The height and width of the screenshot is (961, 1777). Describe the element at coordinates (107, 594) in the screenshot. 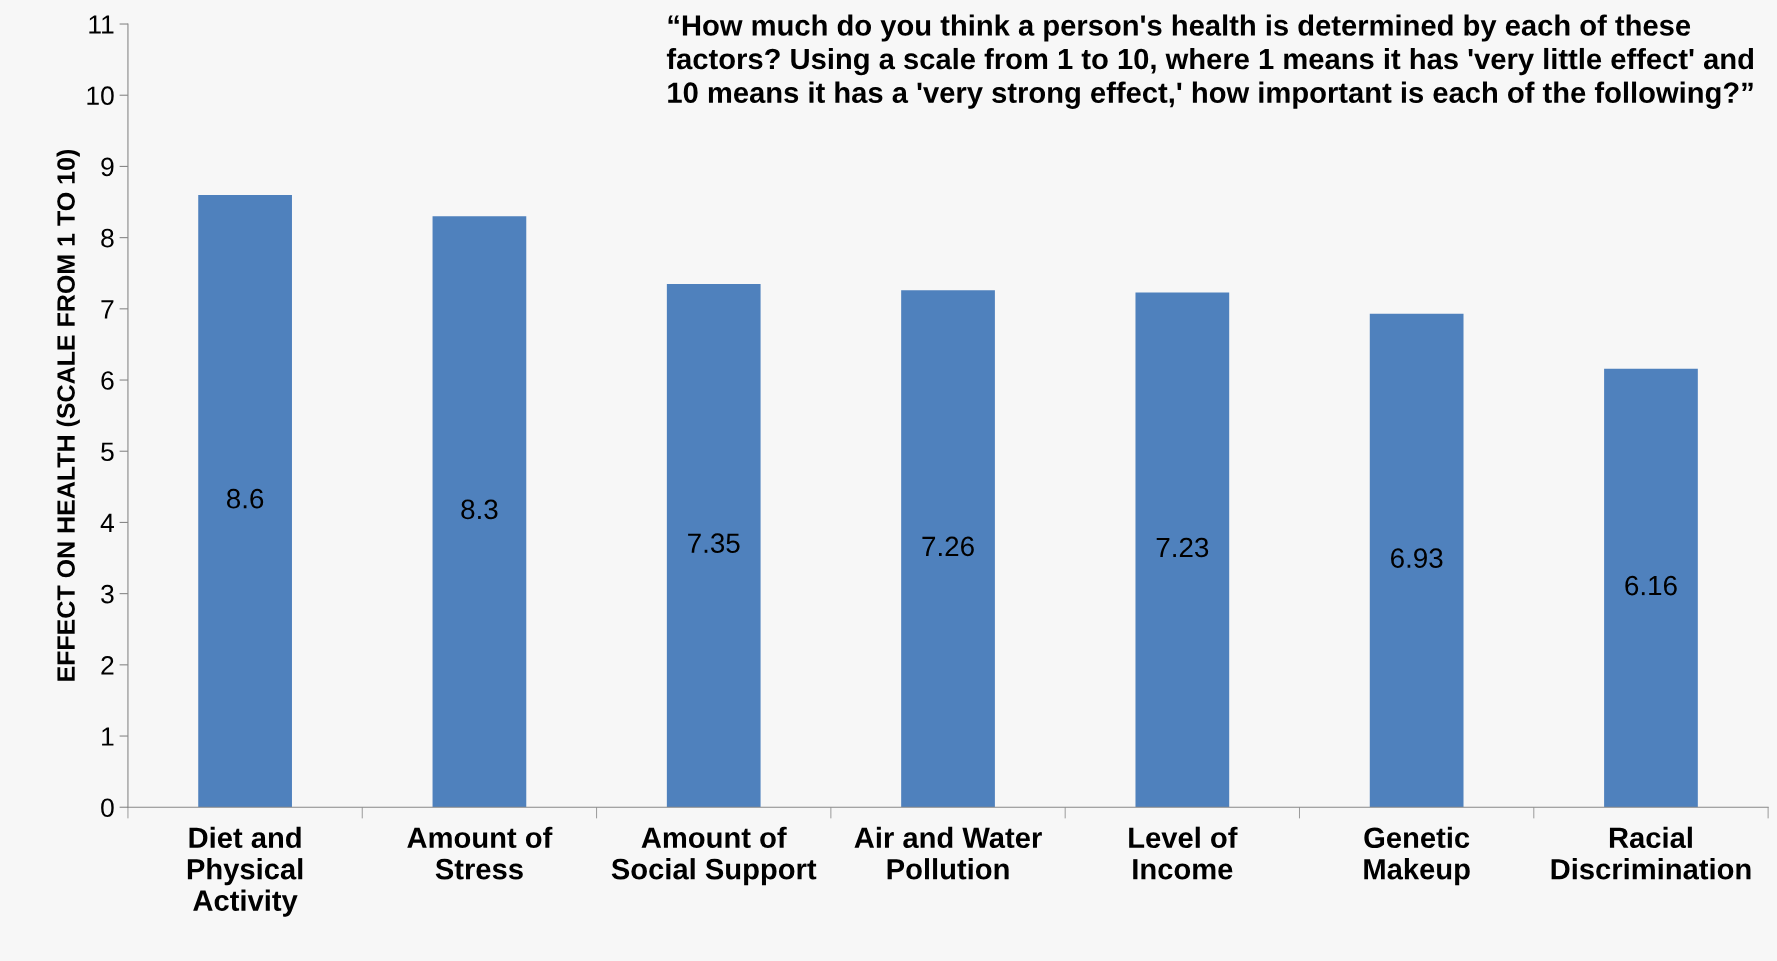

I see `y-tick-label: 3` at that location.